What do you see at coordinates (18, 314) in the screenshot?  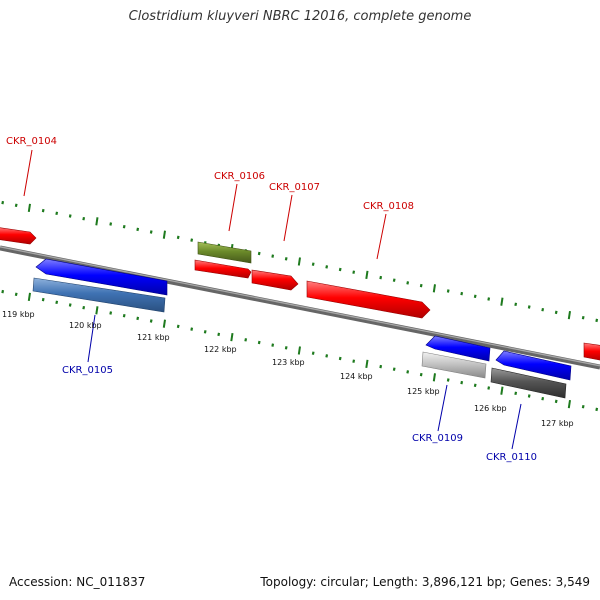 I see `scale-label-119kbp: 119 kbp` at bounding box center [18, 314].